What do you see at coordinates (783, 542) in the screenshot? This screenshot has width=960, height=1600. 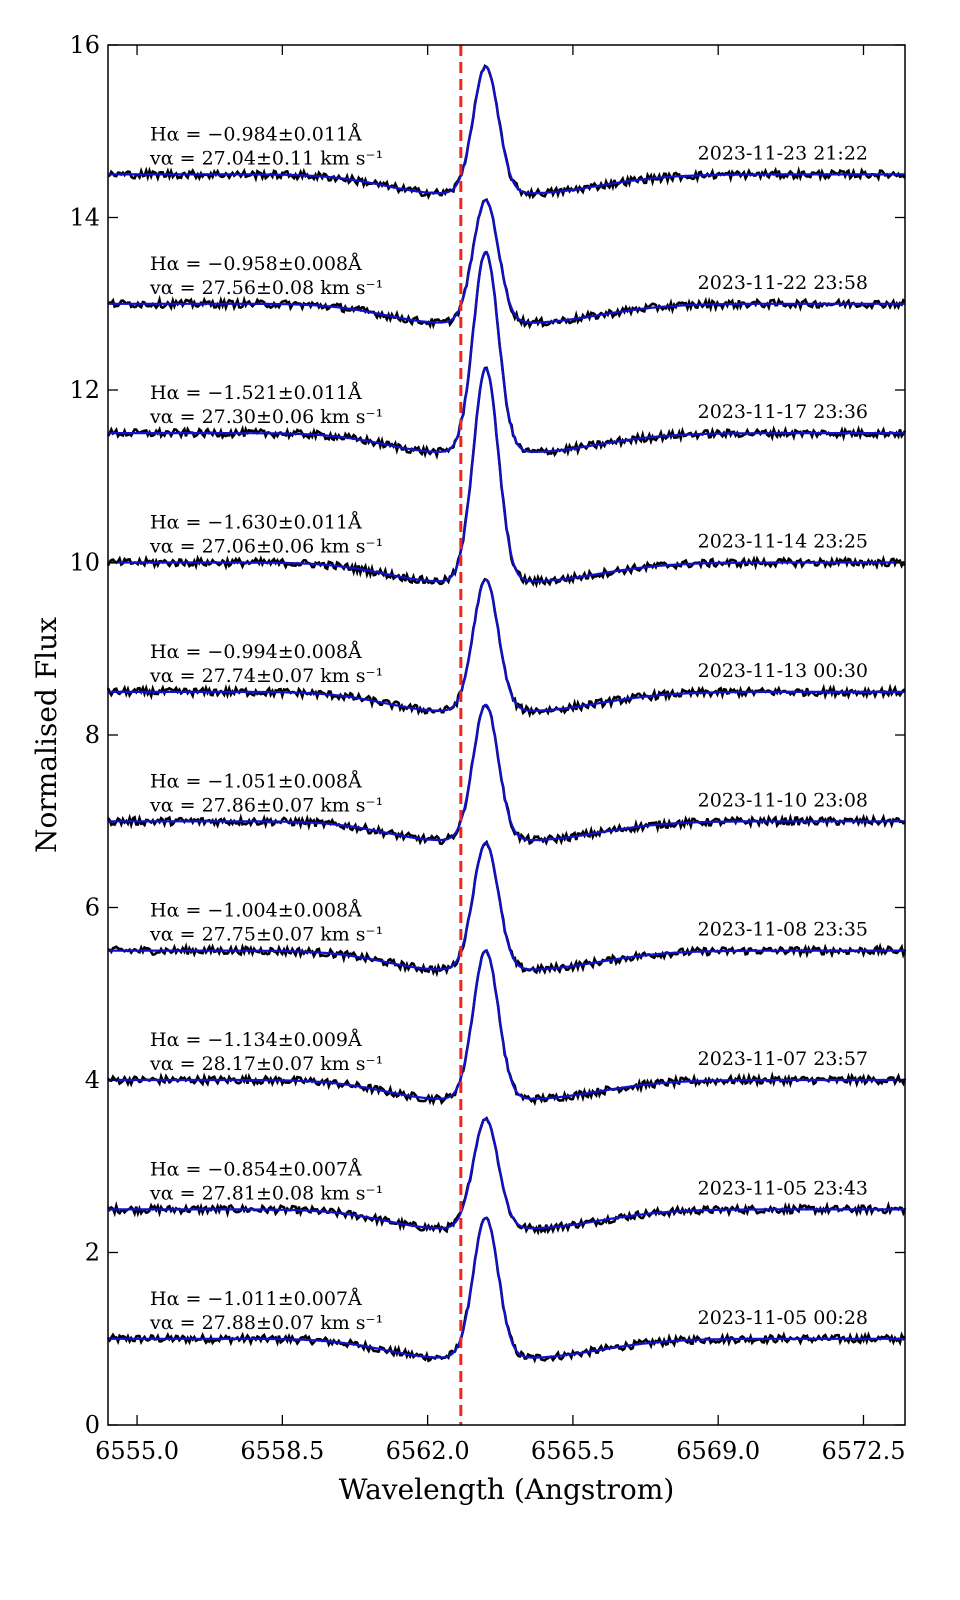 I see `date-label: 2023-11-14 23:25` at bounding box center [783, 542].